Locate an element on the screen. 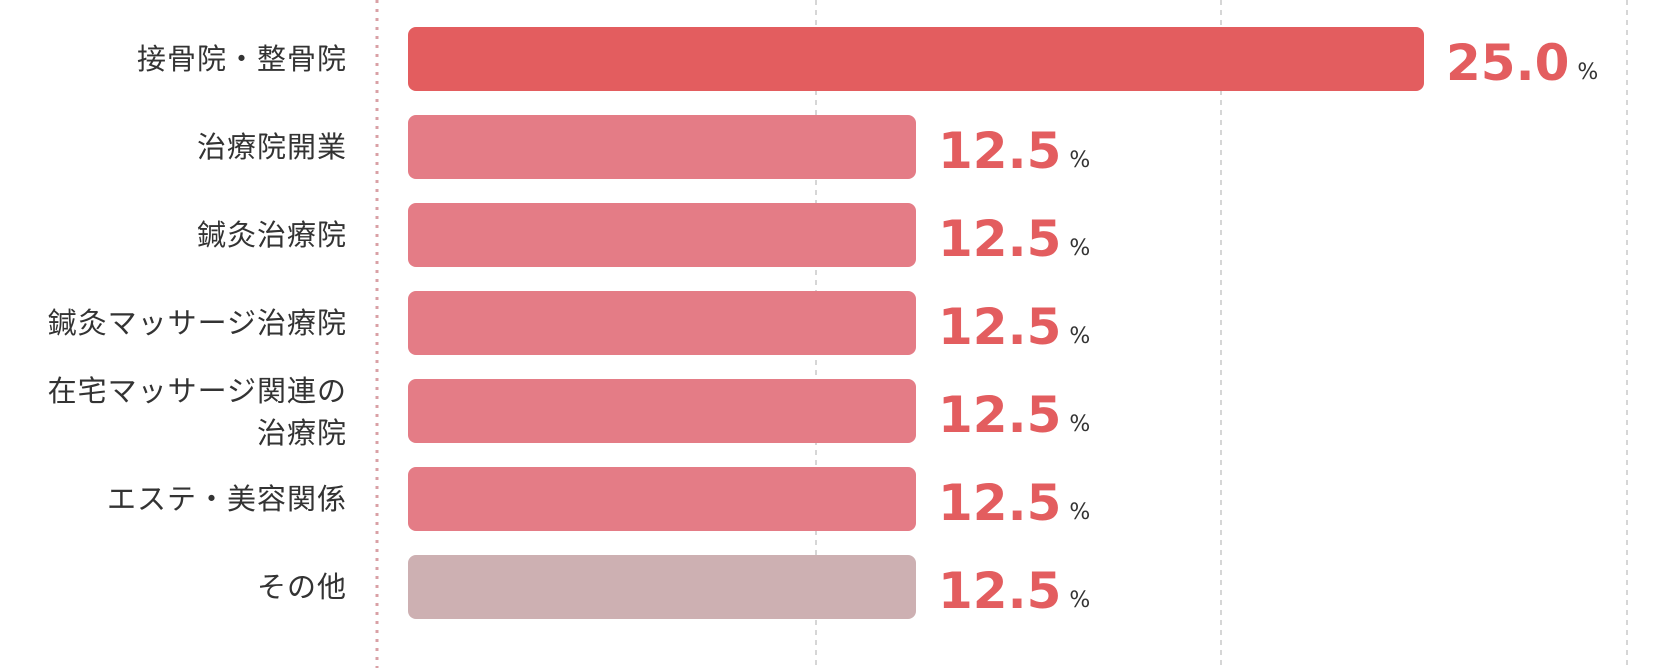 This screenshot has width=1680, height=672. category-label: 治療院 is located at coordinates (302, 433).